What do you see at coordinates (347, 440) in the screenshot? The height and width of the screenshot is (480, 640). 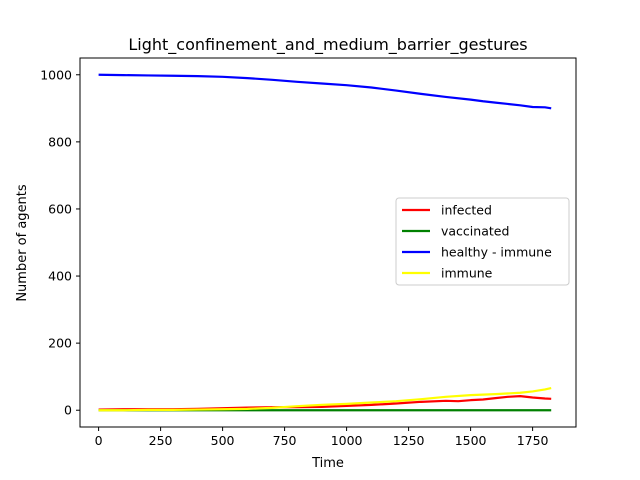 I see `x-tick-label: 1000` at bounding box center [347, 440].